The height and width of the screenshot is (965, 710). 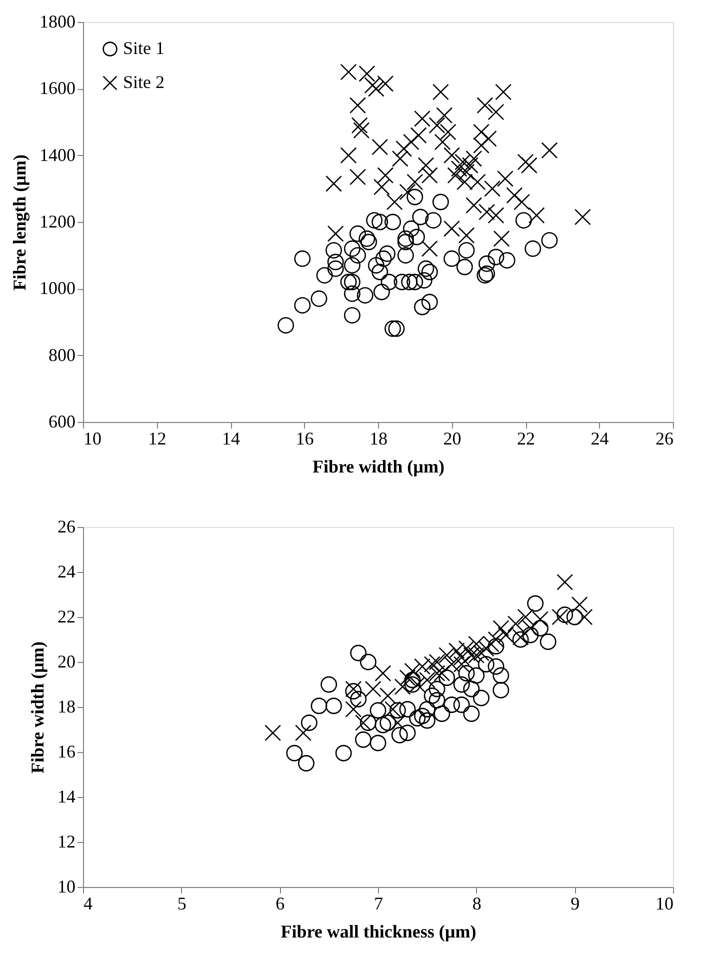 What do you see at coordinates (93, 438) in the screenshot?
I see `x-tick-label: 10` at bounding box center [93, 438].